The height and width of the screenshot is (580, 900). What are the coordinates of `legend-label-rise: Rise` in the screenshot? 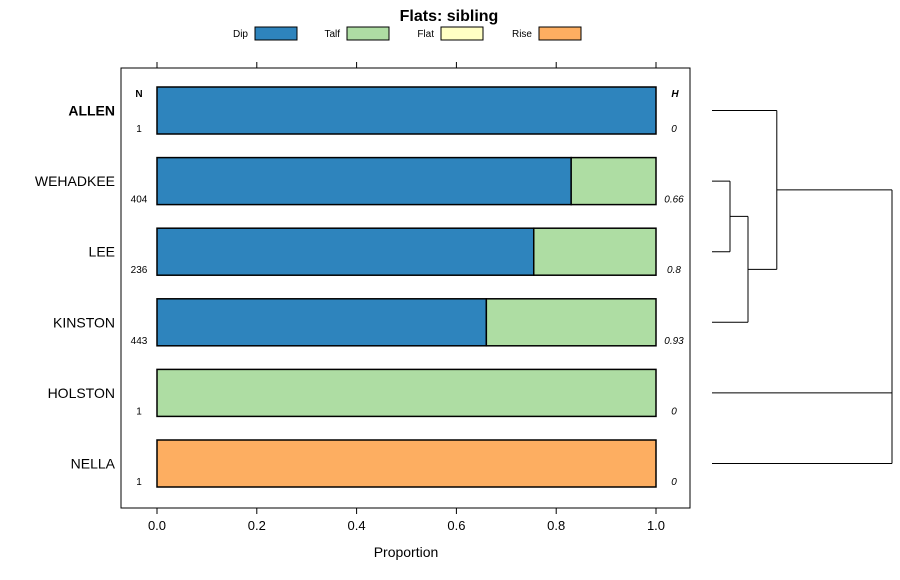 It's located at (522, 34).